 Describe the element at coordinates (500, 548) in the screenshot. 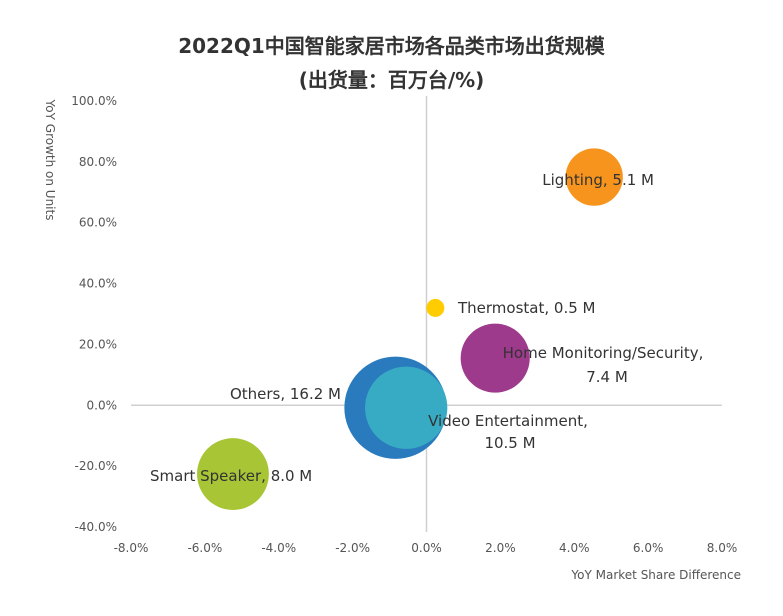

I see `x-tick-label: 2.0%` at that location.